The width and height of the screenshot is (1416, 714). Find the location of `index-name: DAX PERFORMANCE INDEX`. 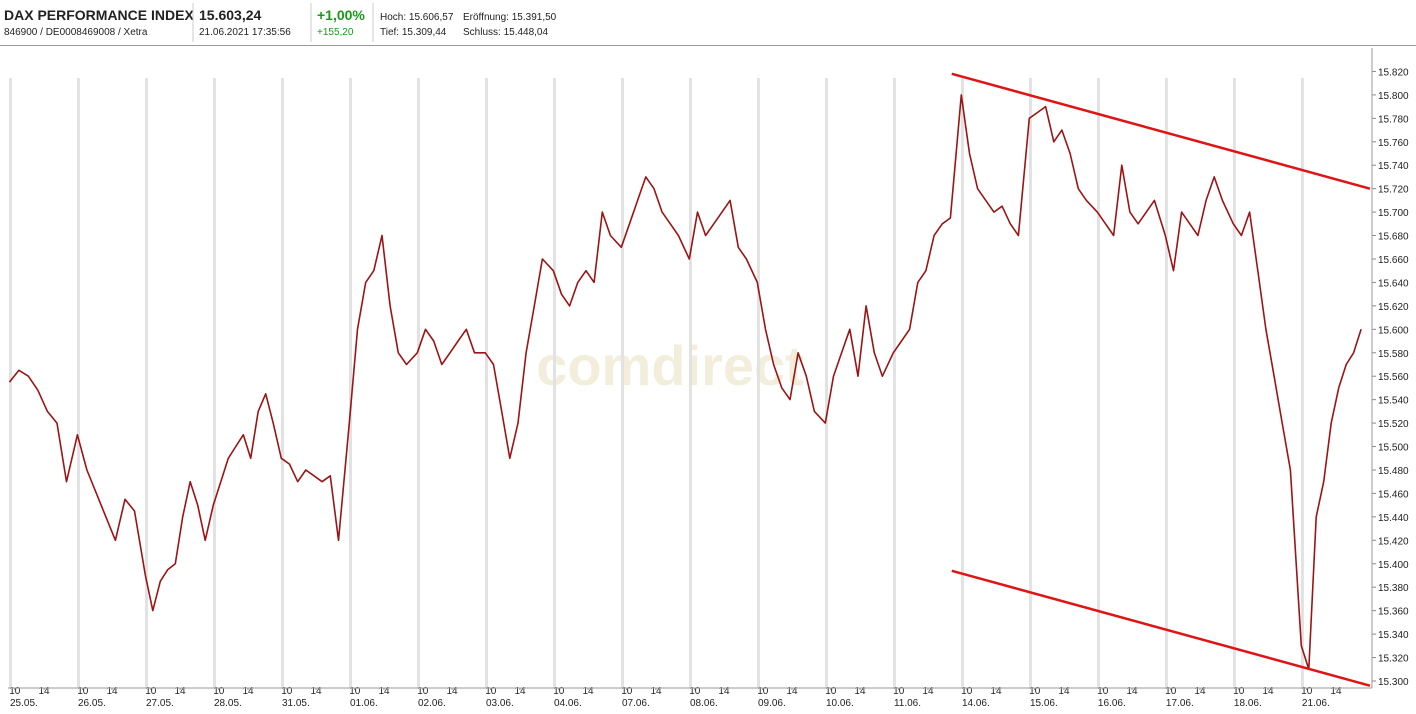

index-name: DAX PERFORMANCE INDEX is located at coordinates (99, 15).